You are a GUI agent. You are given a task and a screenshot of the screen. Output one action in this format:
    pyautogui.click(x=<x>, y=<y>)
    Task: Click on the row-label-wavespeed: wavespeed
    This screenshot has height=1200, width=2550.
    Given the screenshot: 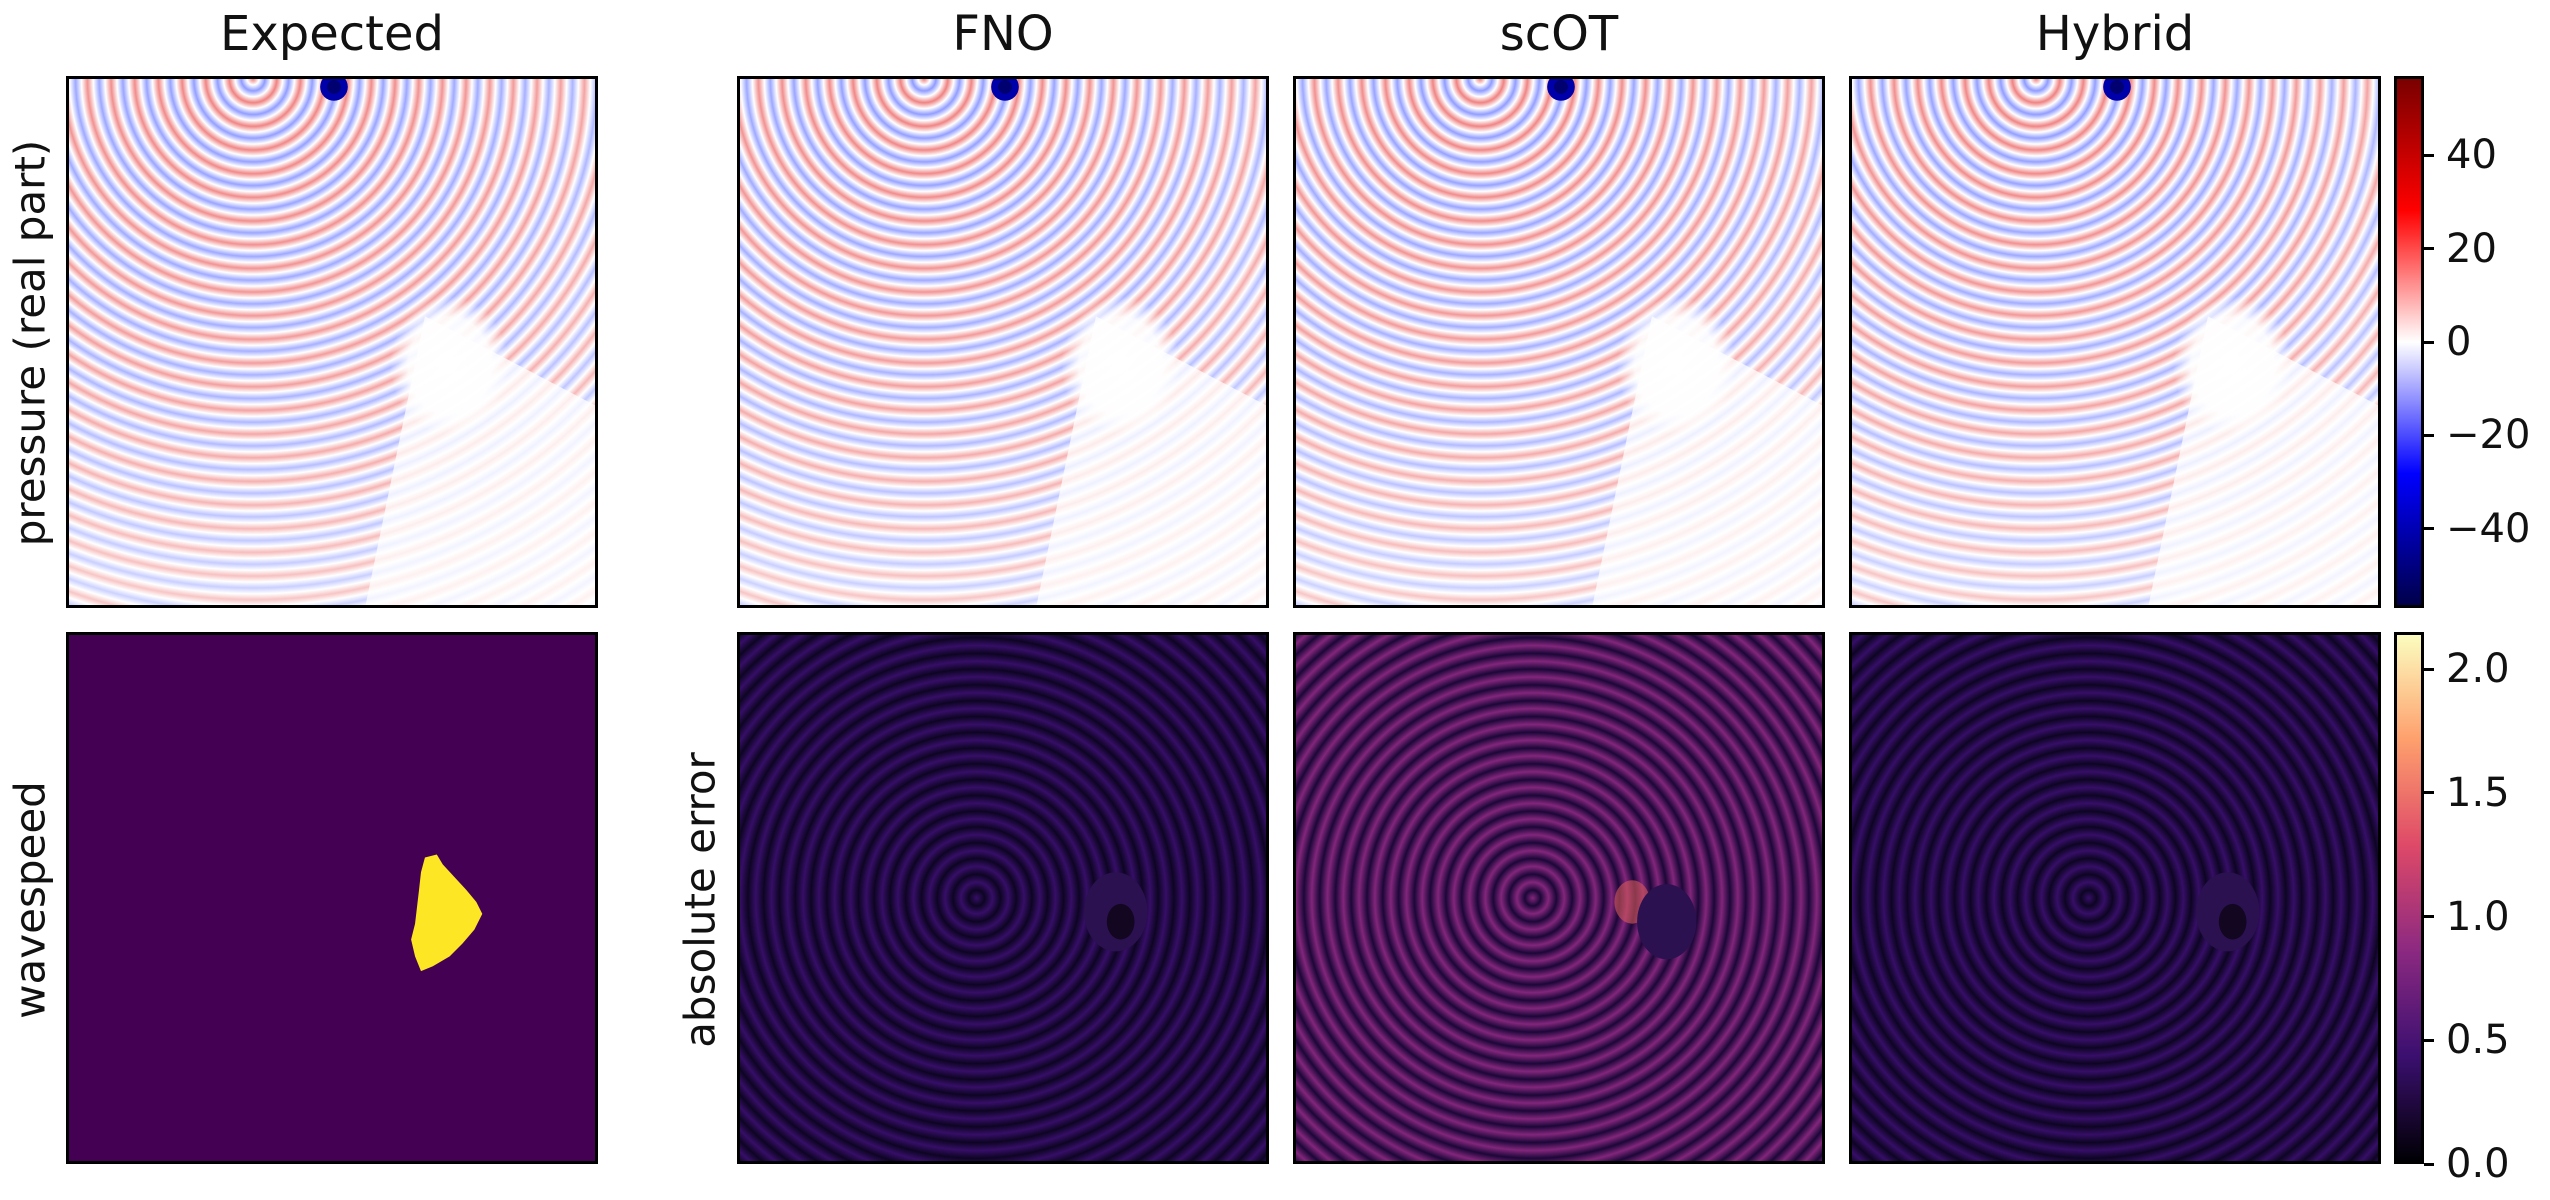 What is the action you would take?
    pyautogui.click(x=30, y=900)
    